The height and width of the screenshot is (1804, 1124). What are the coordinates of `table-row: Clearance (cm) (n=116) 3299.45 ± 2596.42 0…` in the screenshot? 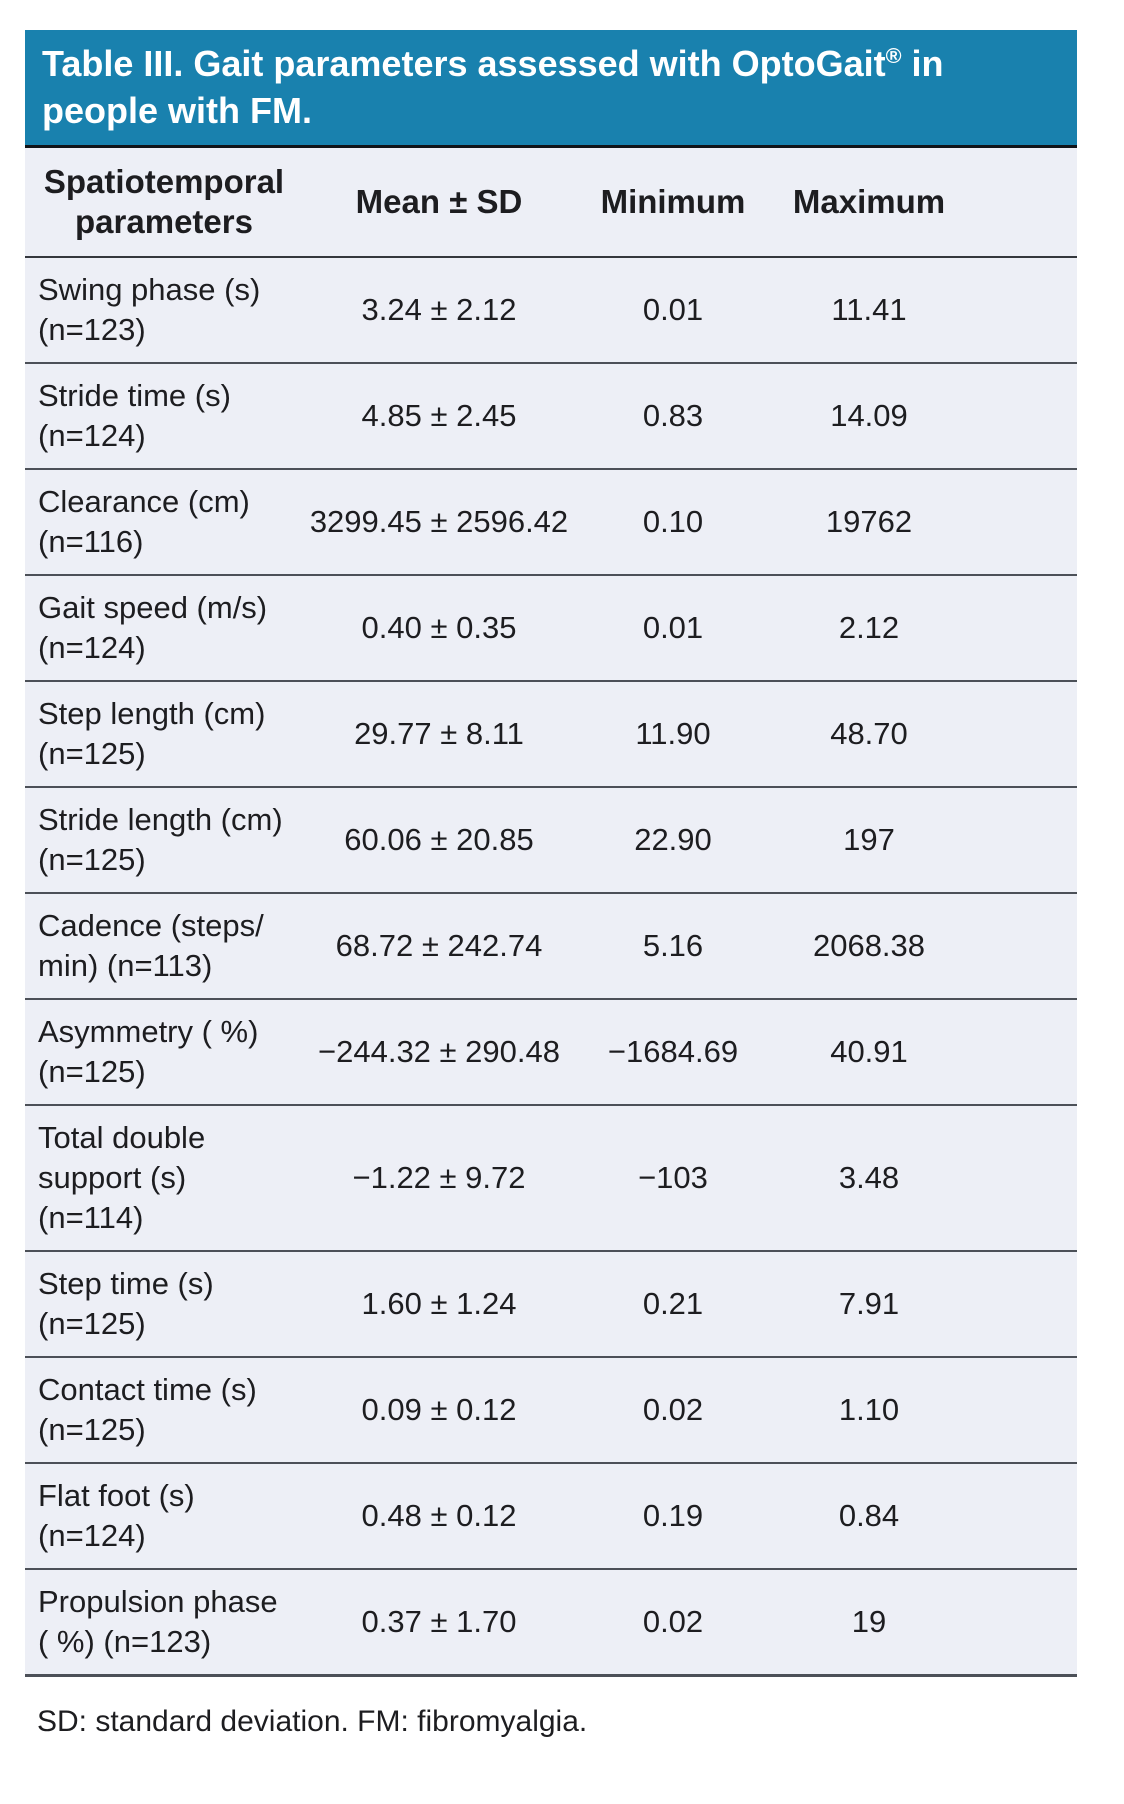 It's located at (551, 522).